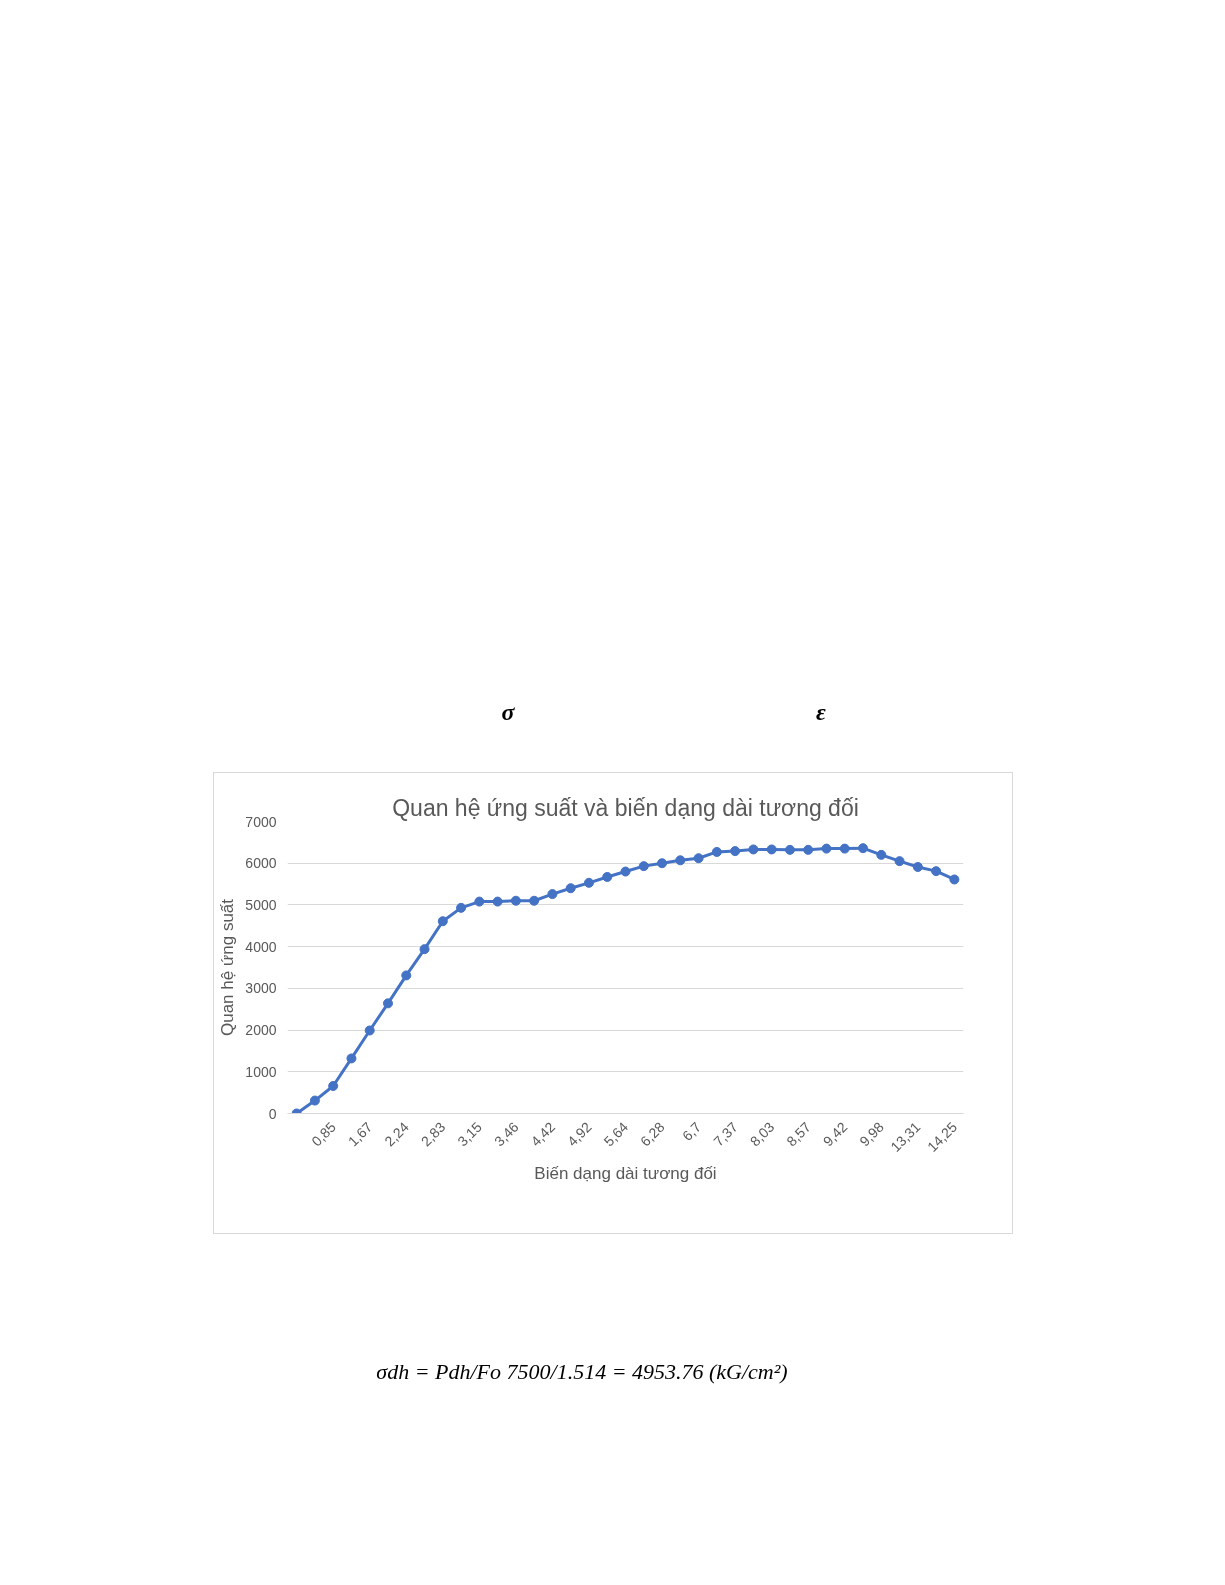 This screenshot has height=1585, width=1225. I want to click on text: σdh = Pdh/Fo 7500/1.514 = 4953.76 (kG/cm²), so click(582, 1372).